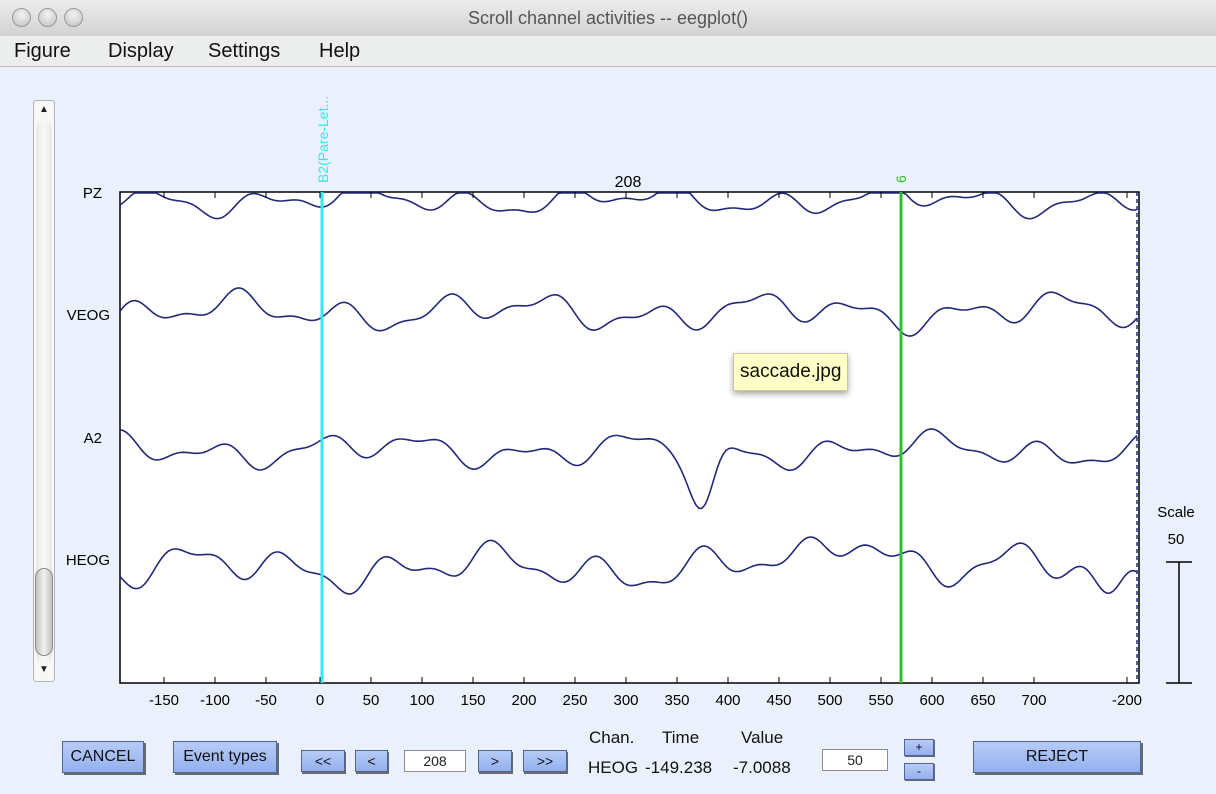  What do you see at coordinates (982, 700) in the screenshot?
I see `x-tick-label: 650` at bounding box center [982, 700].